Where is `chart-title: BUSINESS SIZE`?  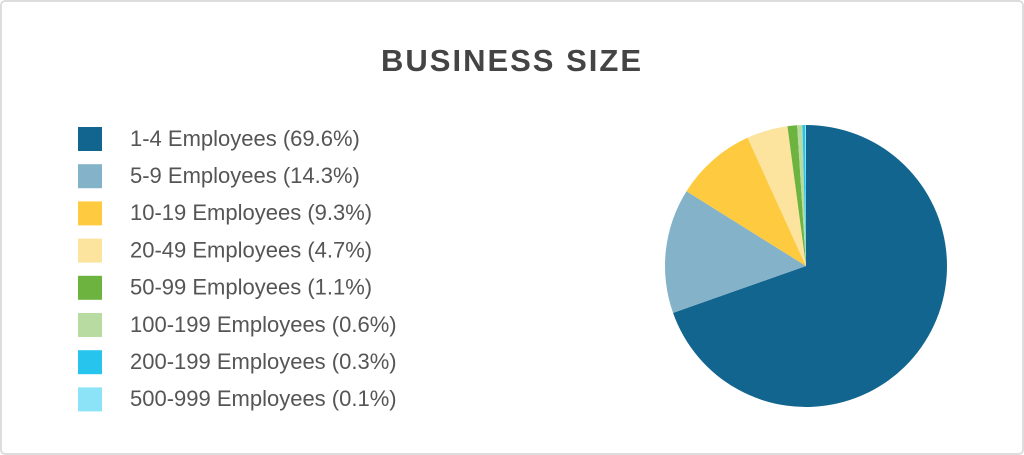
chart-title: BUSINESS SIZE is located at coordinates (512, 60).